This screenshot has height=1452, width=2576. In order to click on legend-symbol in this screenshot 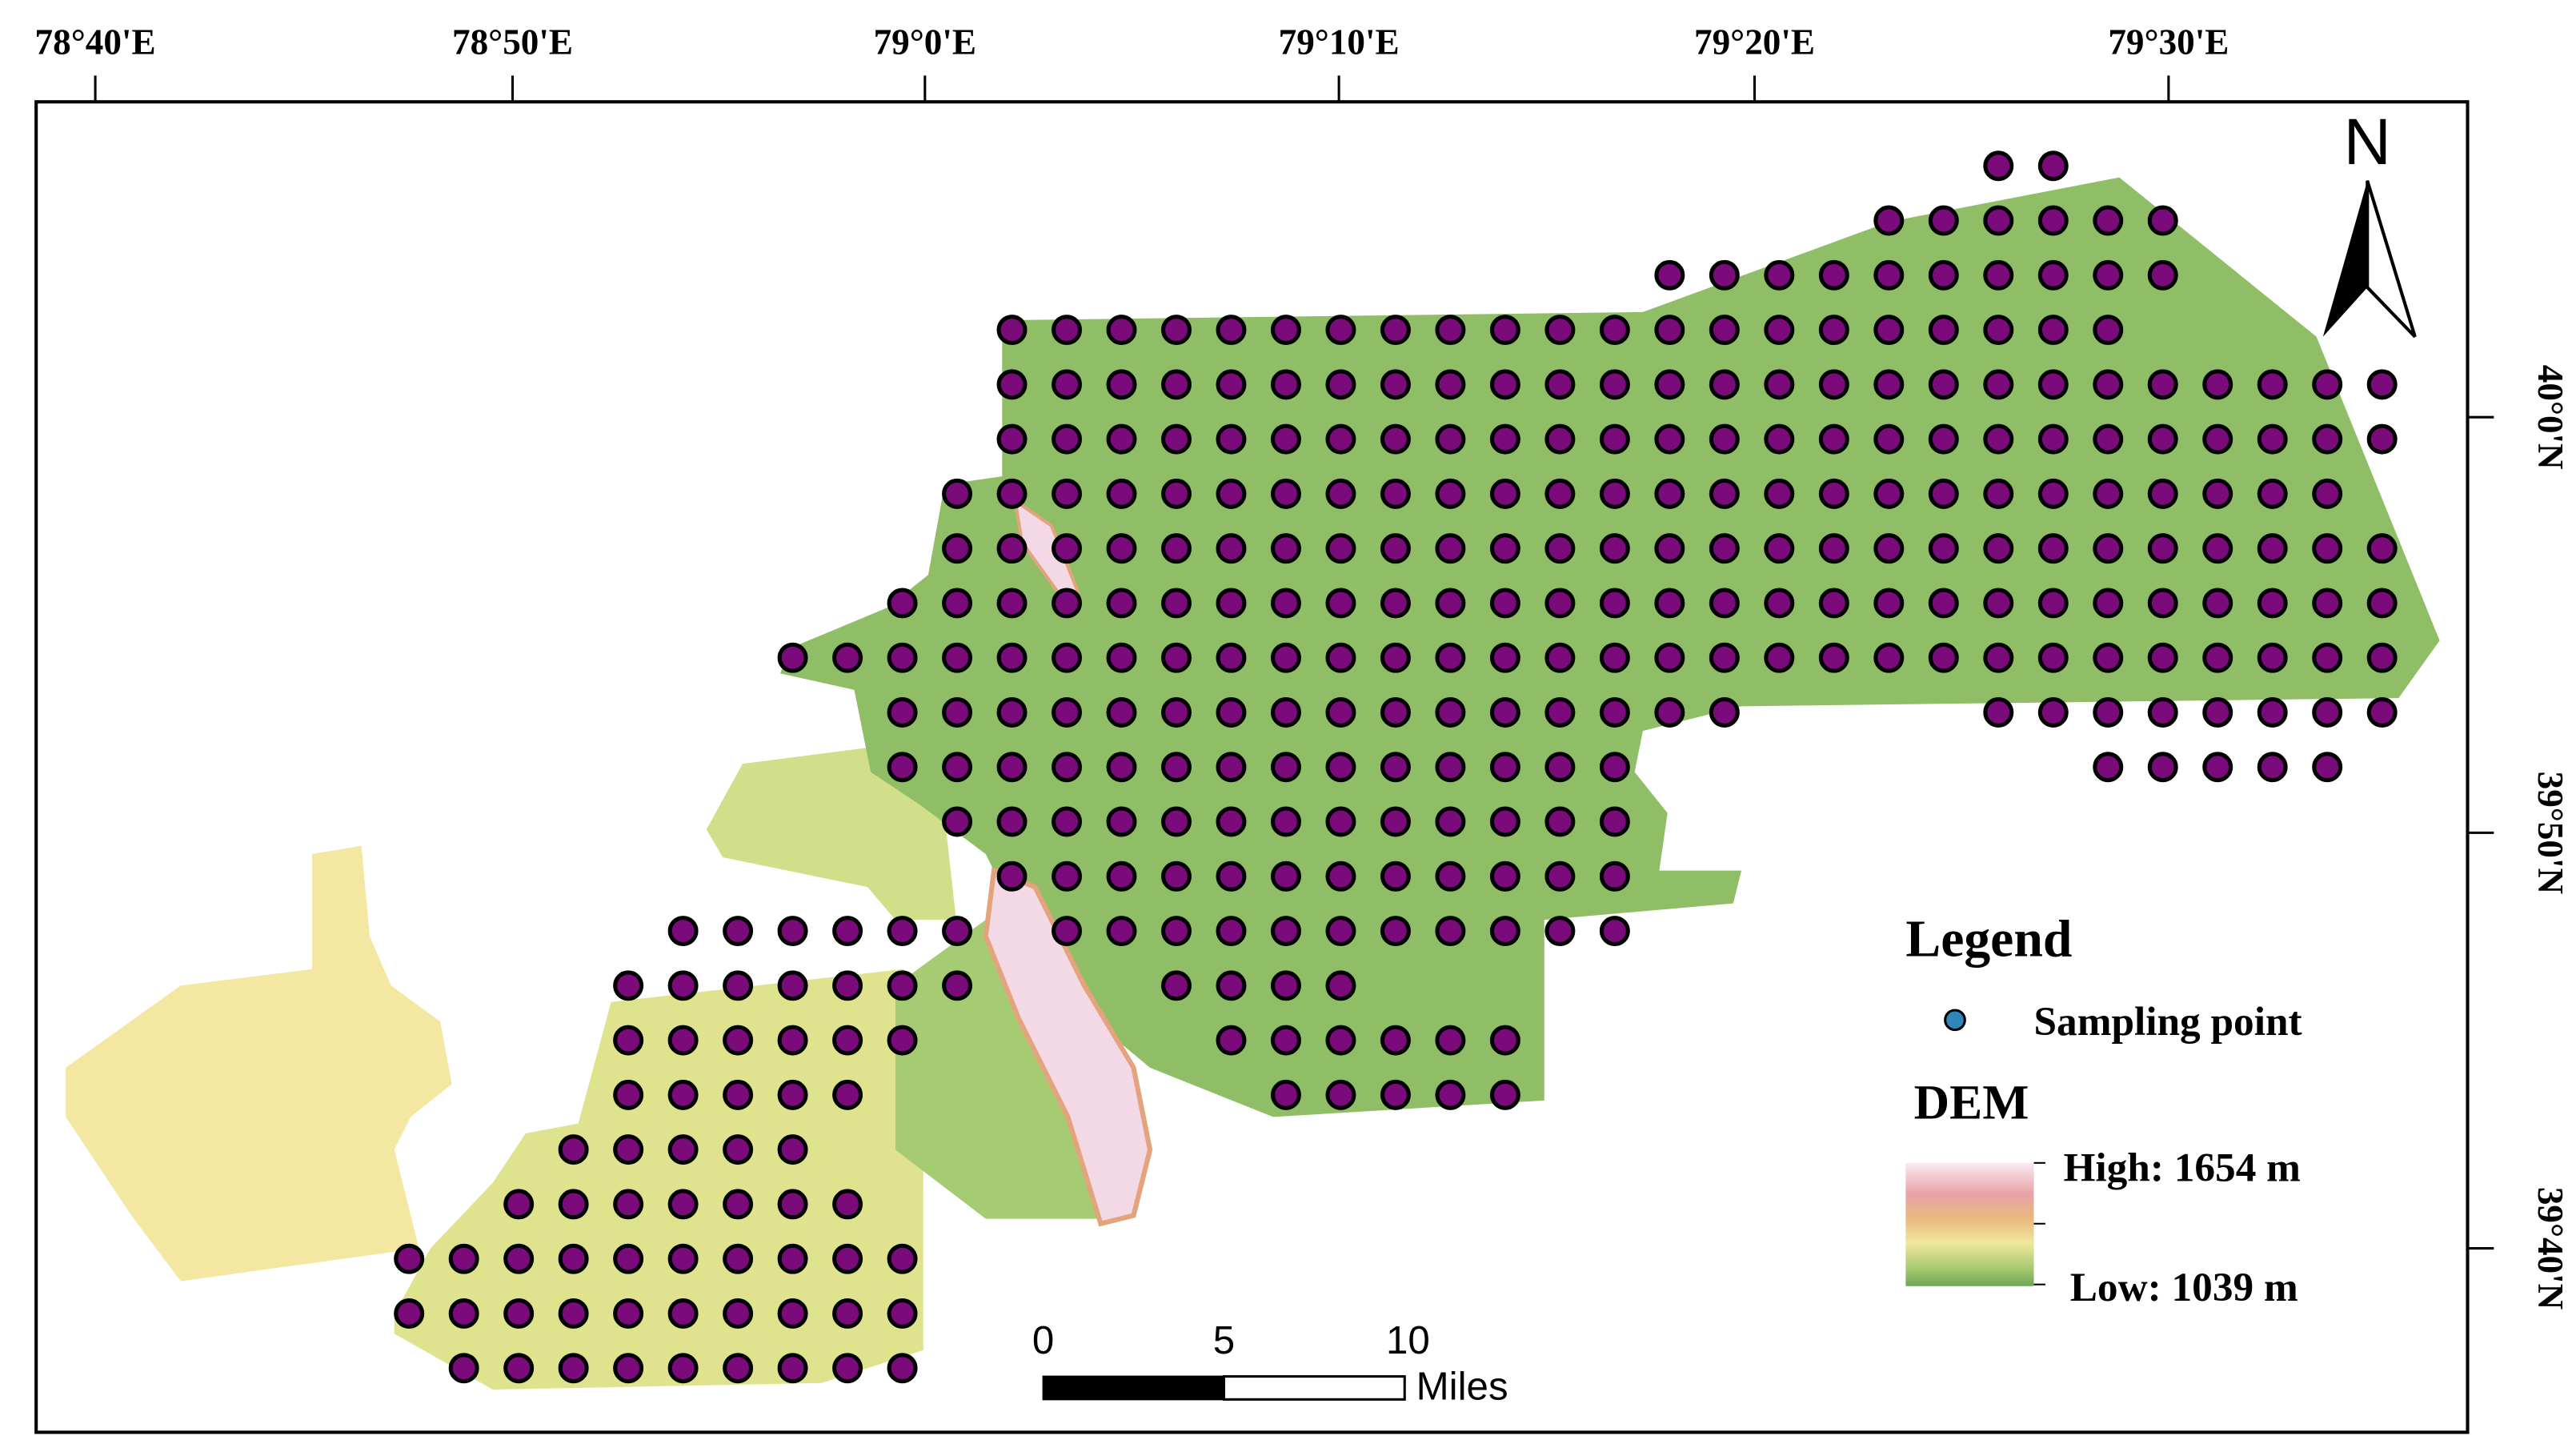, I will do `click(1955, 1020)`.